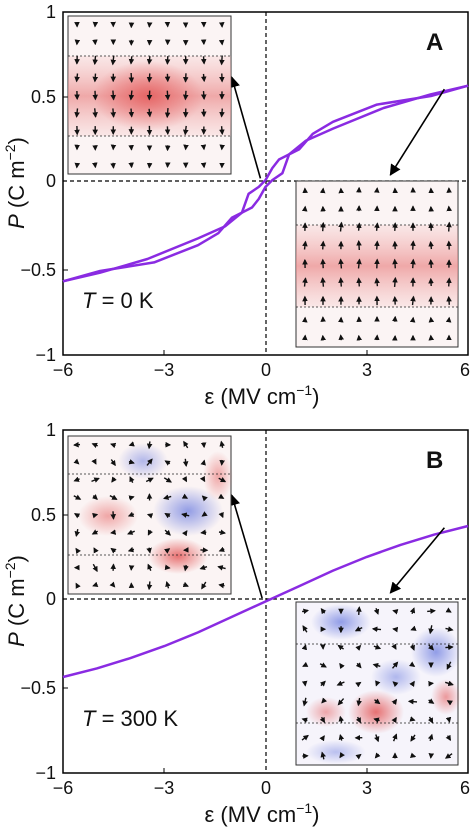 The width and height of the screenshot is (474, 831). I want to click on inset-disordered-right, so click(378, 683).